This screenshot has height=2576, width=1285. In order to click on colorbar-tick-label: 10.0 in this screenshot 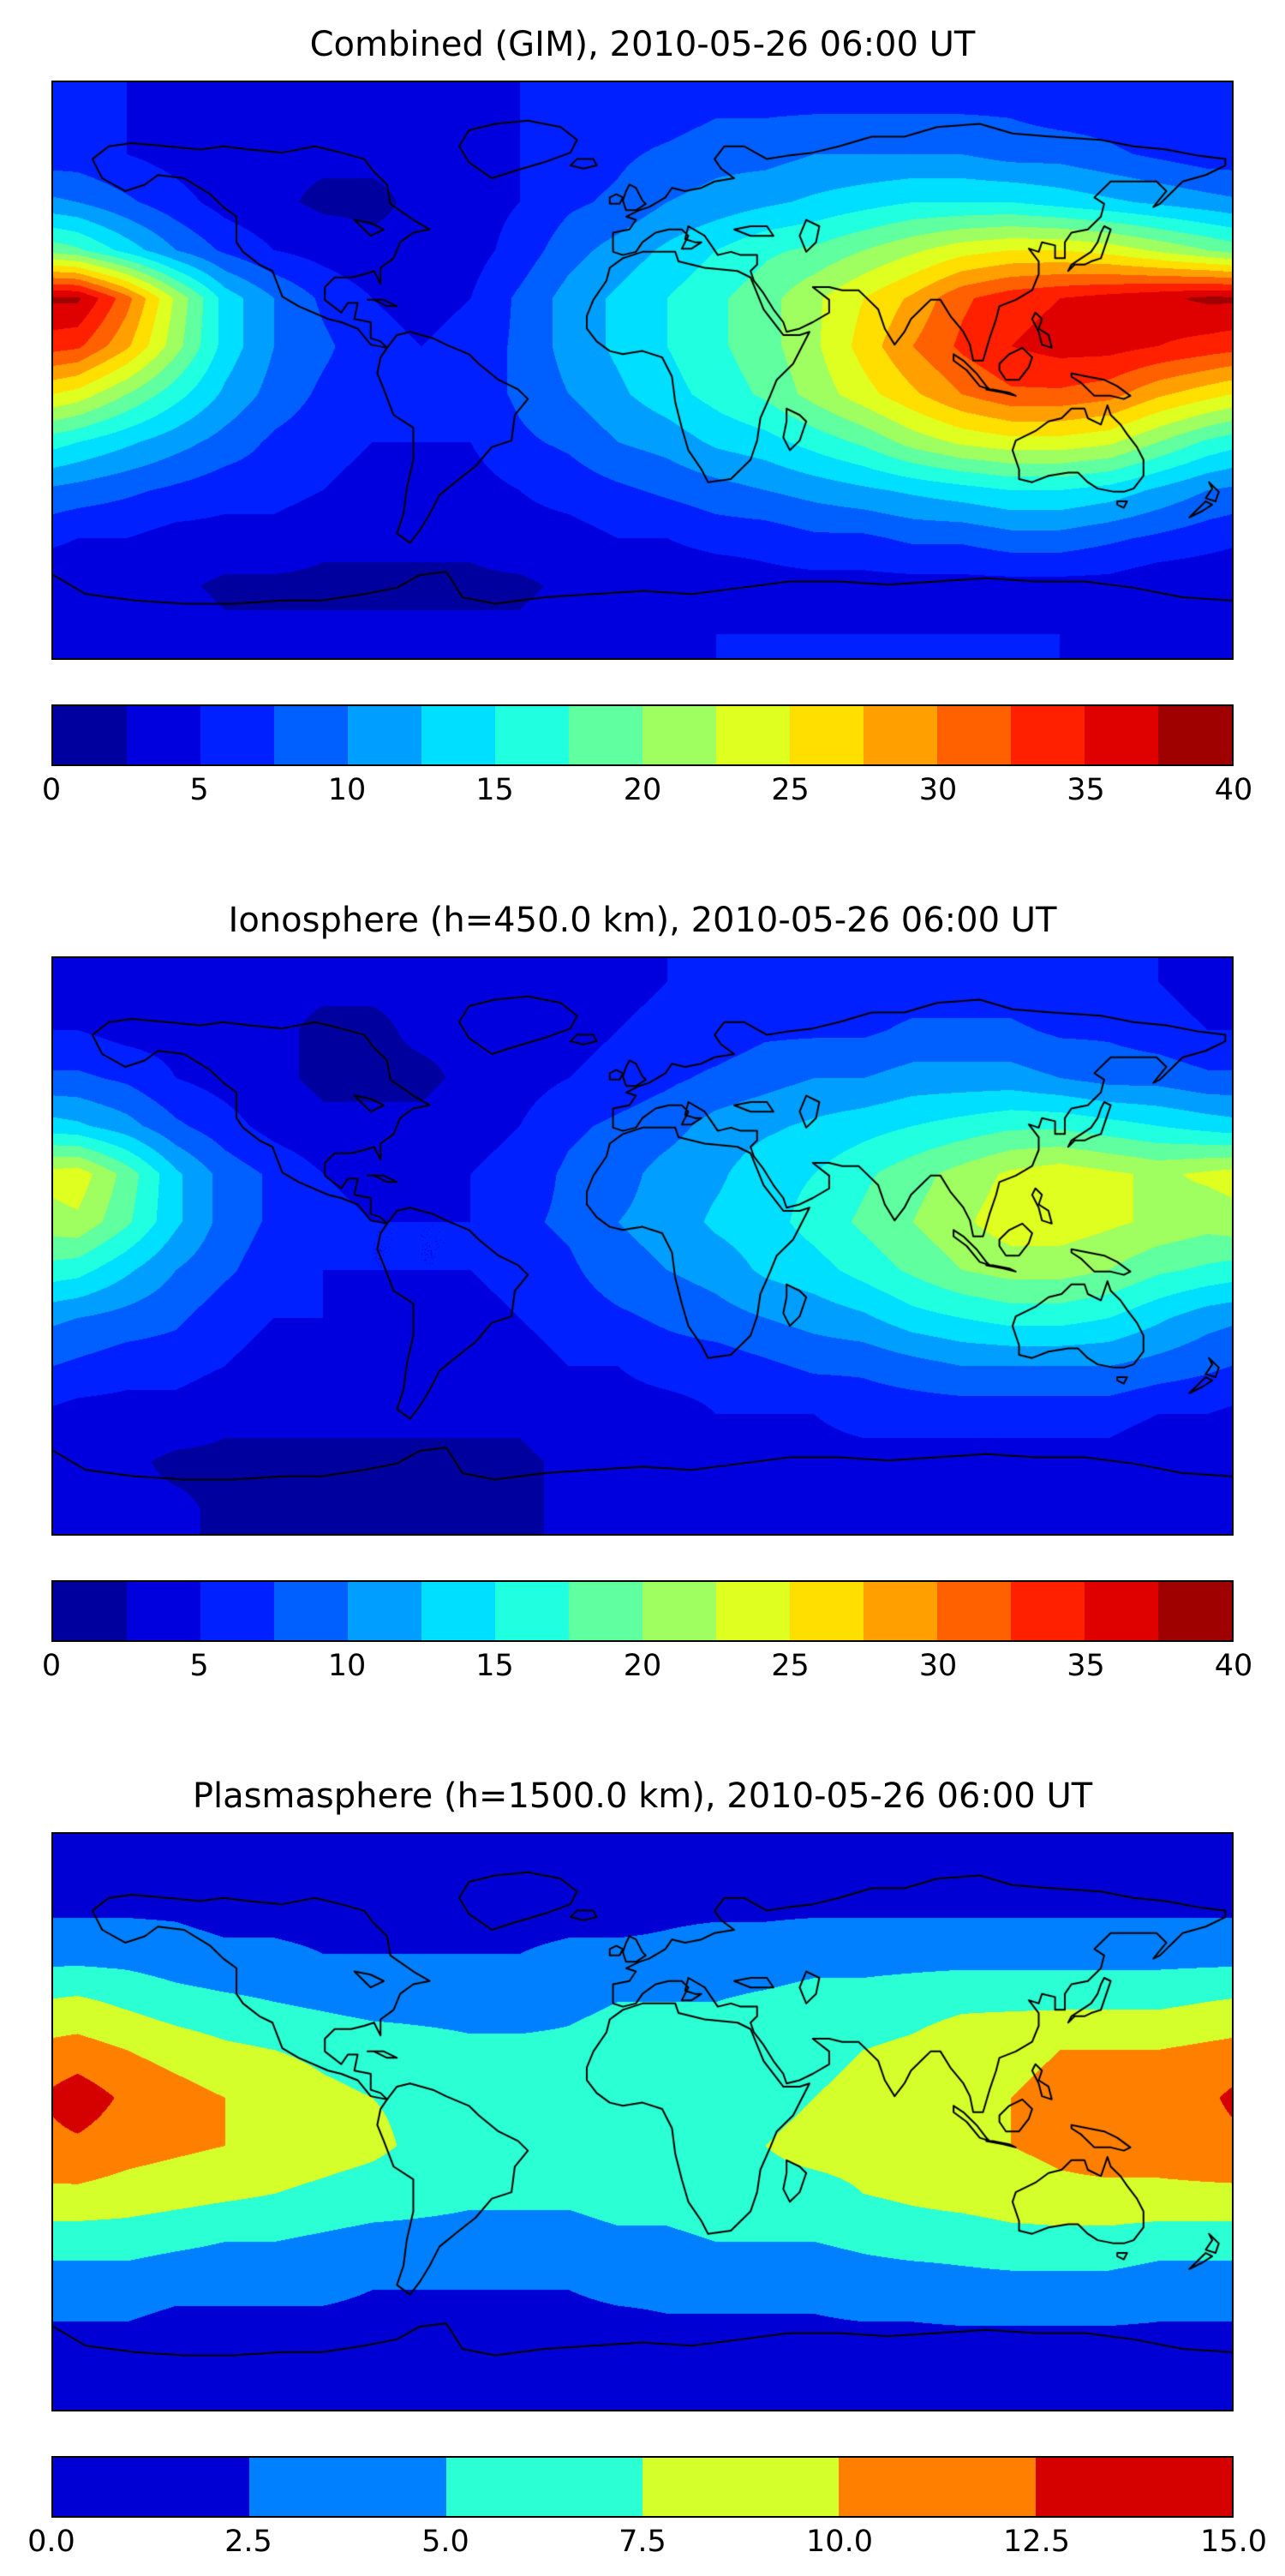, I will do `click(840, 2542)`.